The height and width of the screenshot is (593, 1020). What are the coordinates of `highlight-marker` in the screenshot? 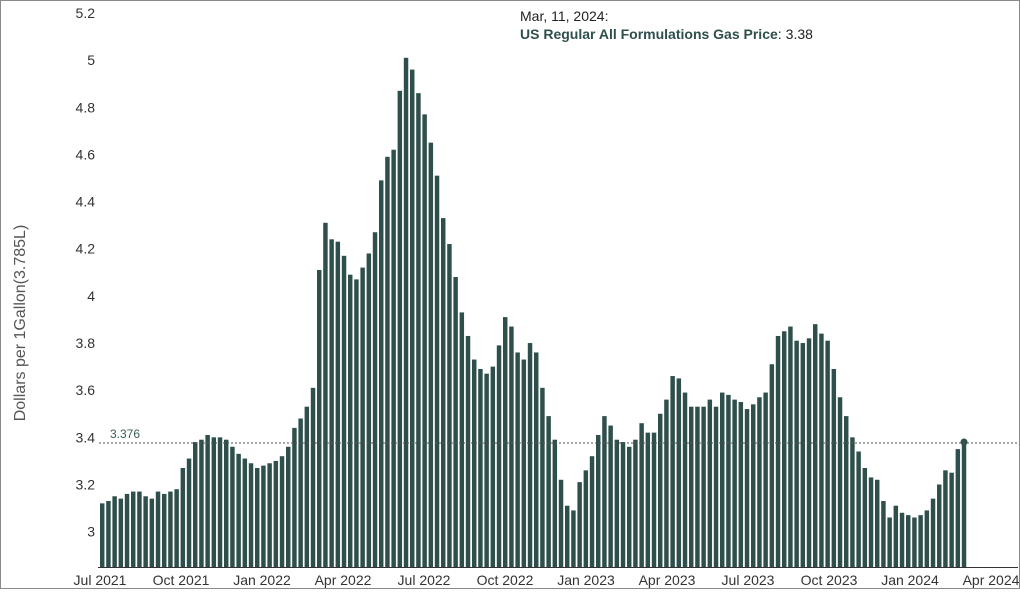 It's located at (964, 442).